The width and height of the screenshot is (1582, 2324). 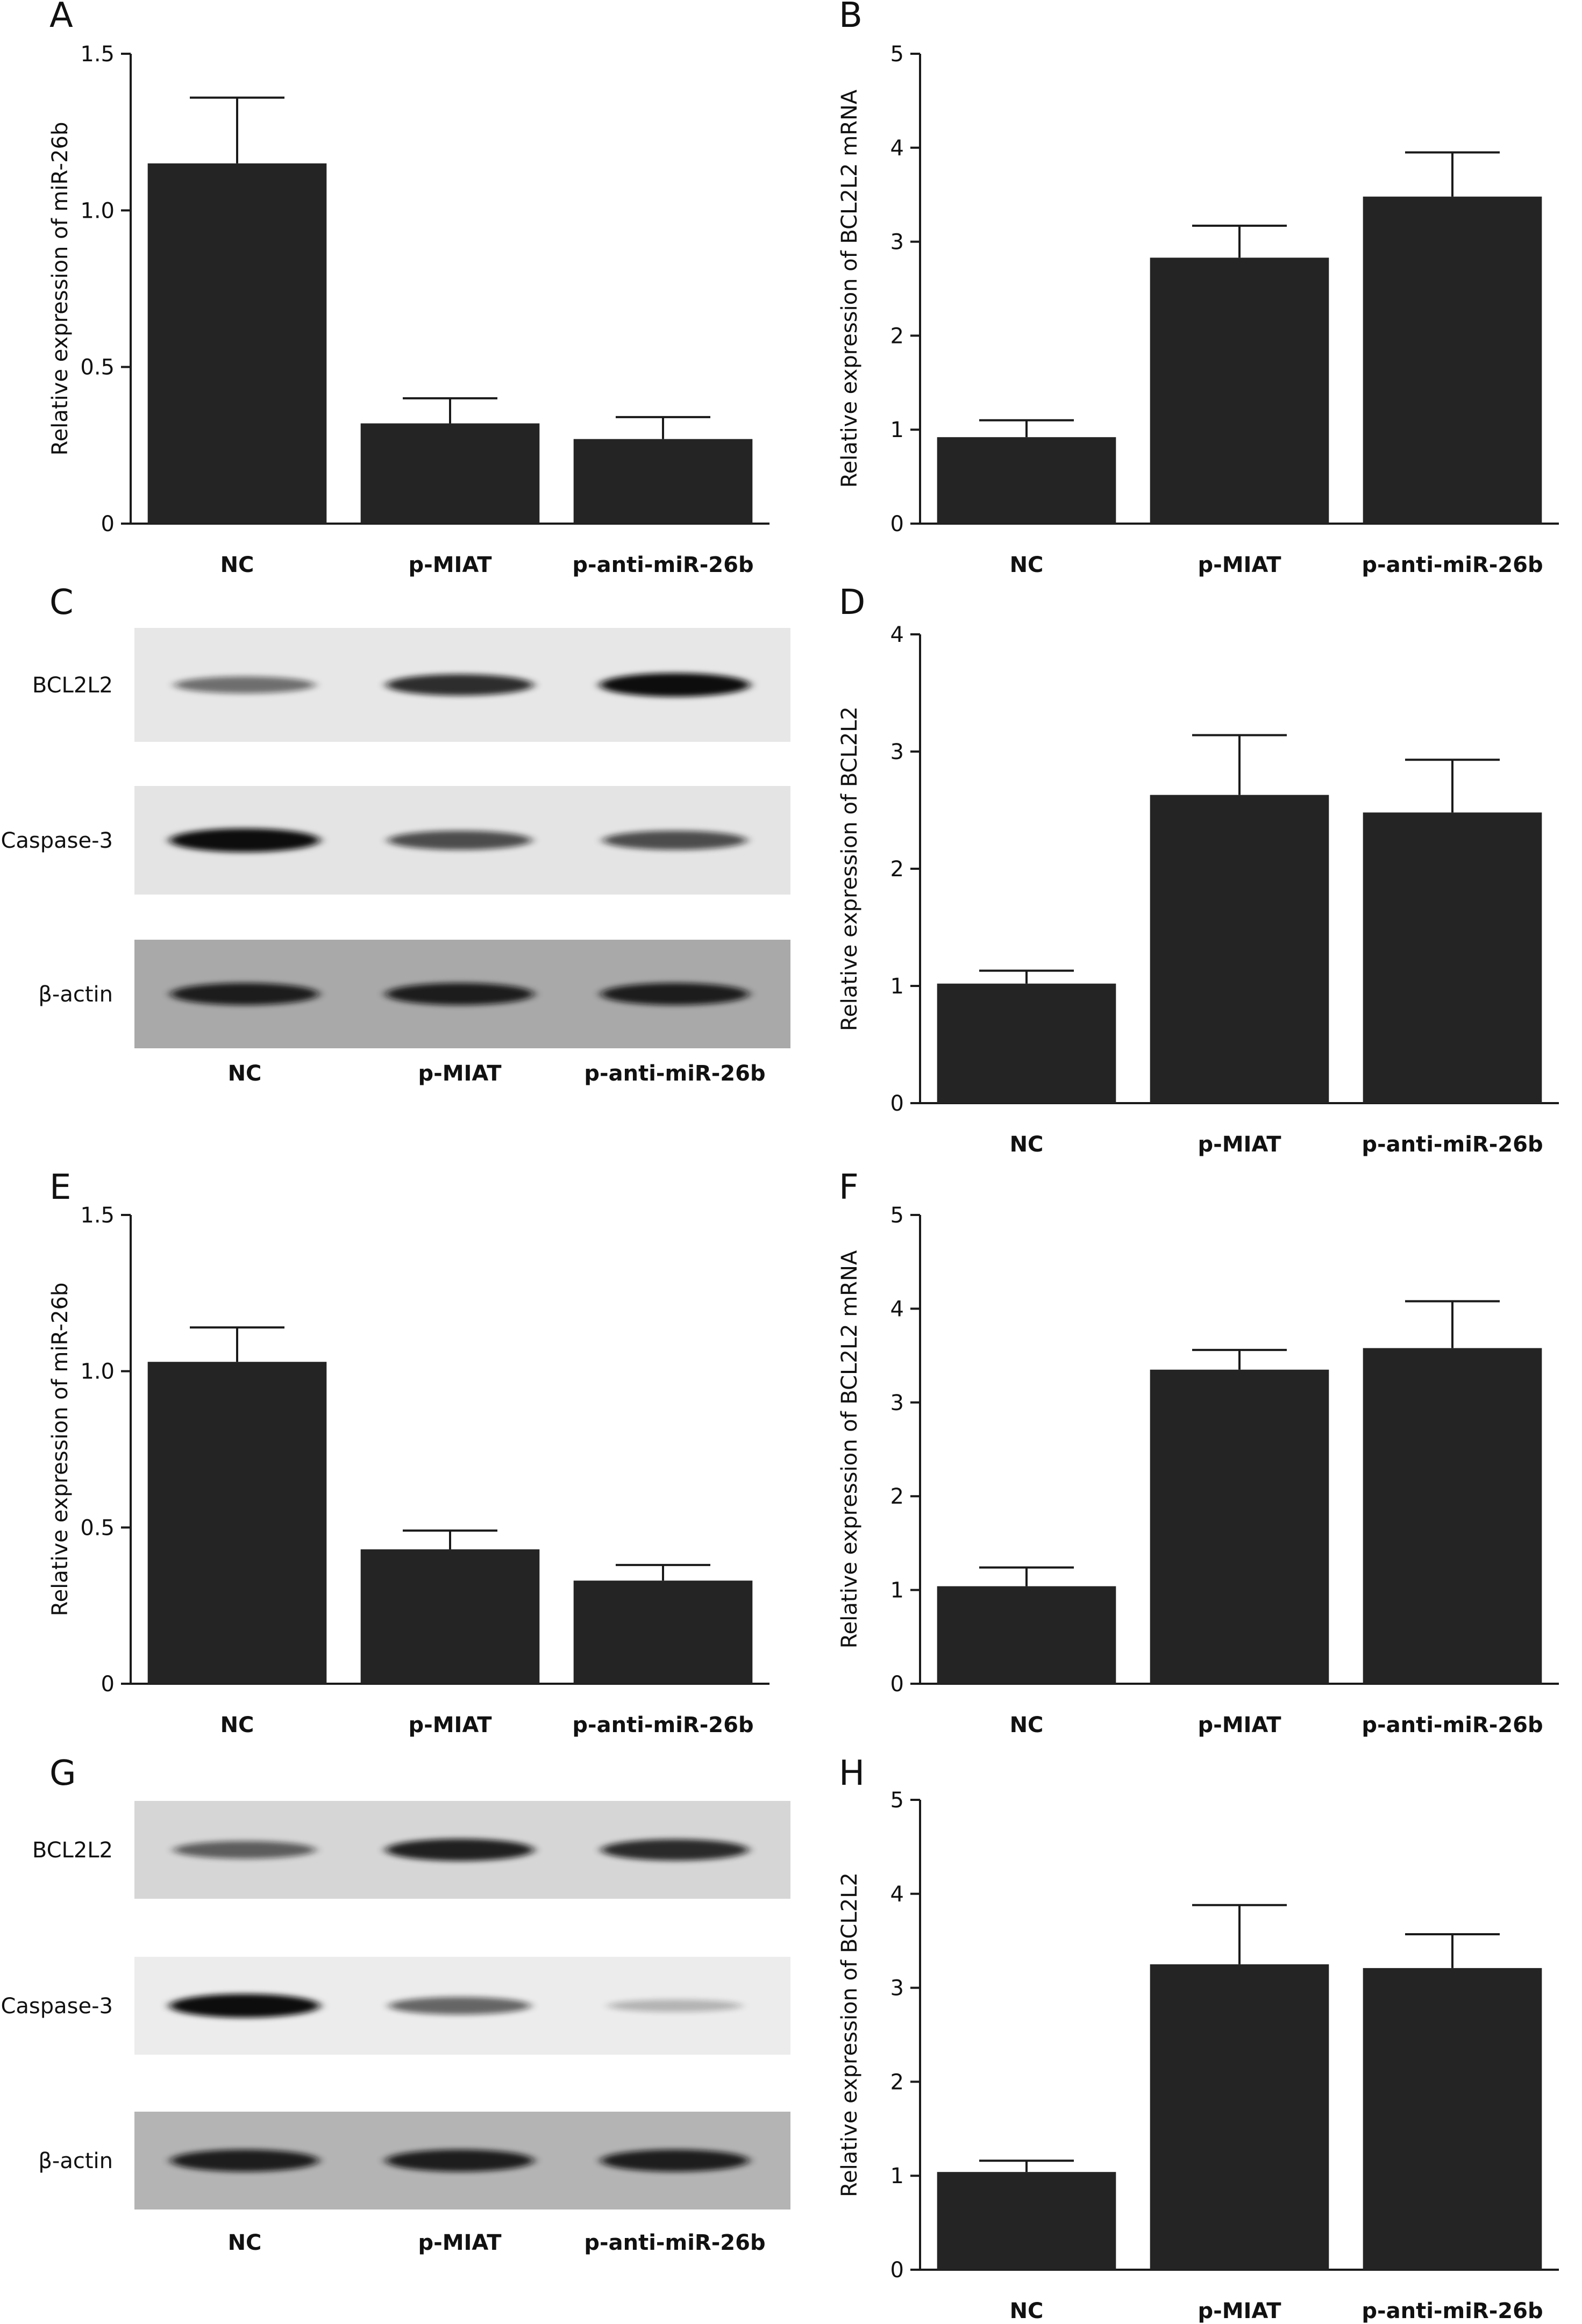 I want to click on panel-letter-h: H, so click(x=852, y=1773).